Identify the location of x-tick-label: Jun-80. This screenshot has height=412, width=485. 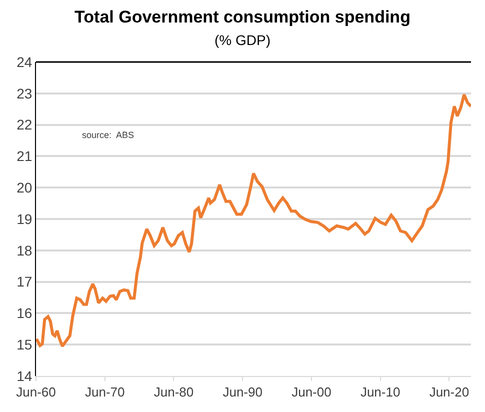
(174, 392).